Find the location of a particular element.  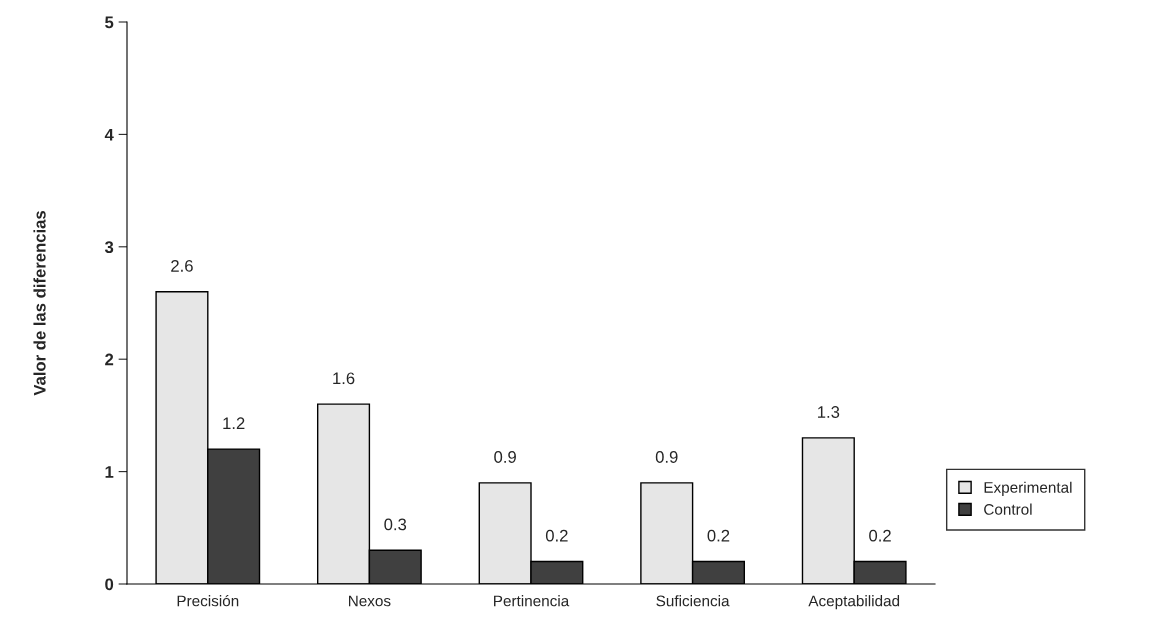

y-tick-label: 3 is located at coordinates (109, 247).